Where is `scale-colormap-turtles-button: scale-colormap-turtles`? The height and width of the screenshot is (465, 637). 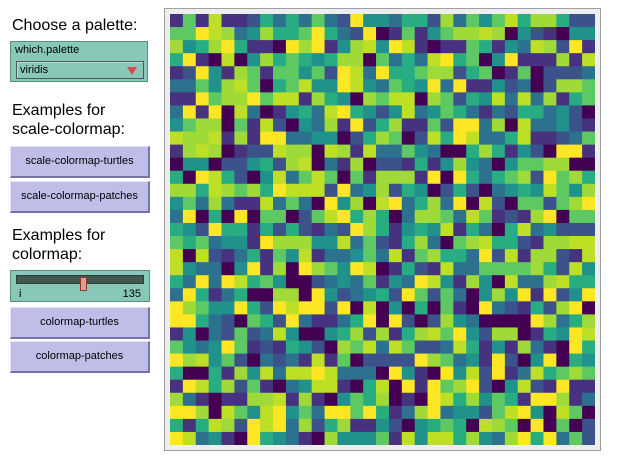
scale-colormap-turtles-button: scale-colormap-turtles is located at coordinates (80, 162).